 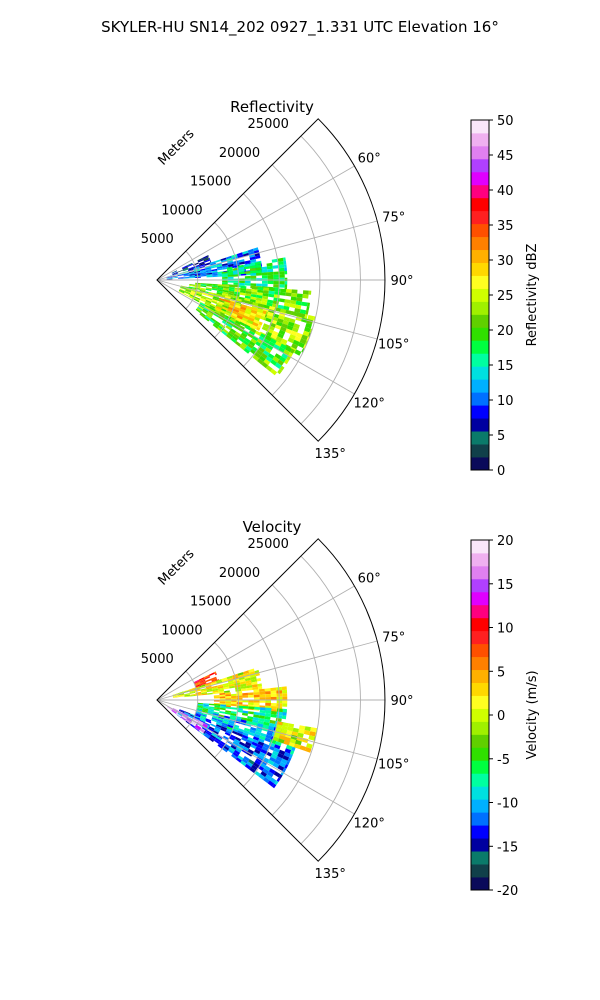 What do you see at coordinates (393, 344) in the screenshot?
I see `azimuth-tick-label: 105°` at bounding box center [393, 344].